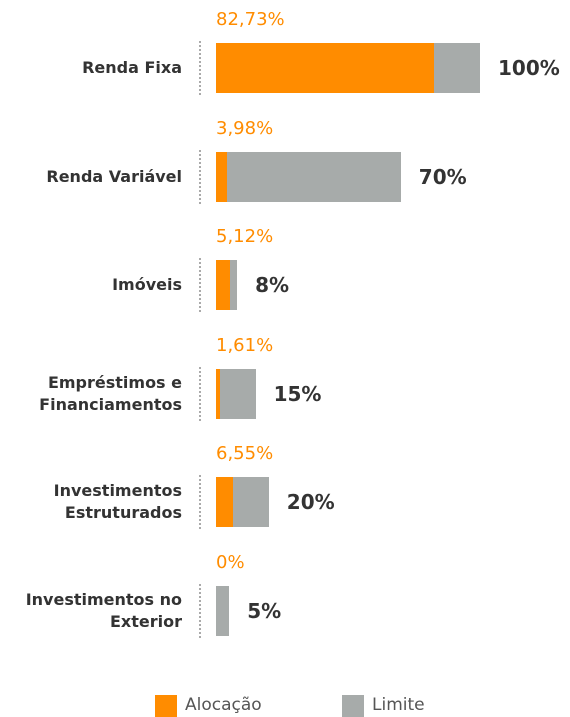 The width and height of the screenshot is (570, 717). What do you see at coordinates (117, 501) in the screenshot?
I see `category-label: Investimentos Estruturados` at bounding box center [117, 501].